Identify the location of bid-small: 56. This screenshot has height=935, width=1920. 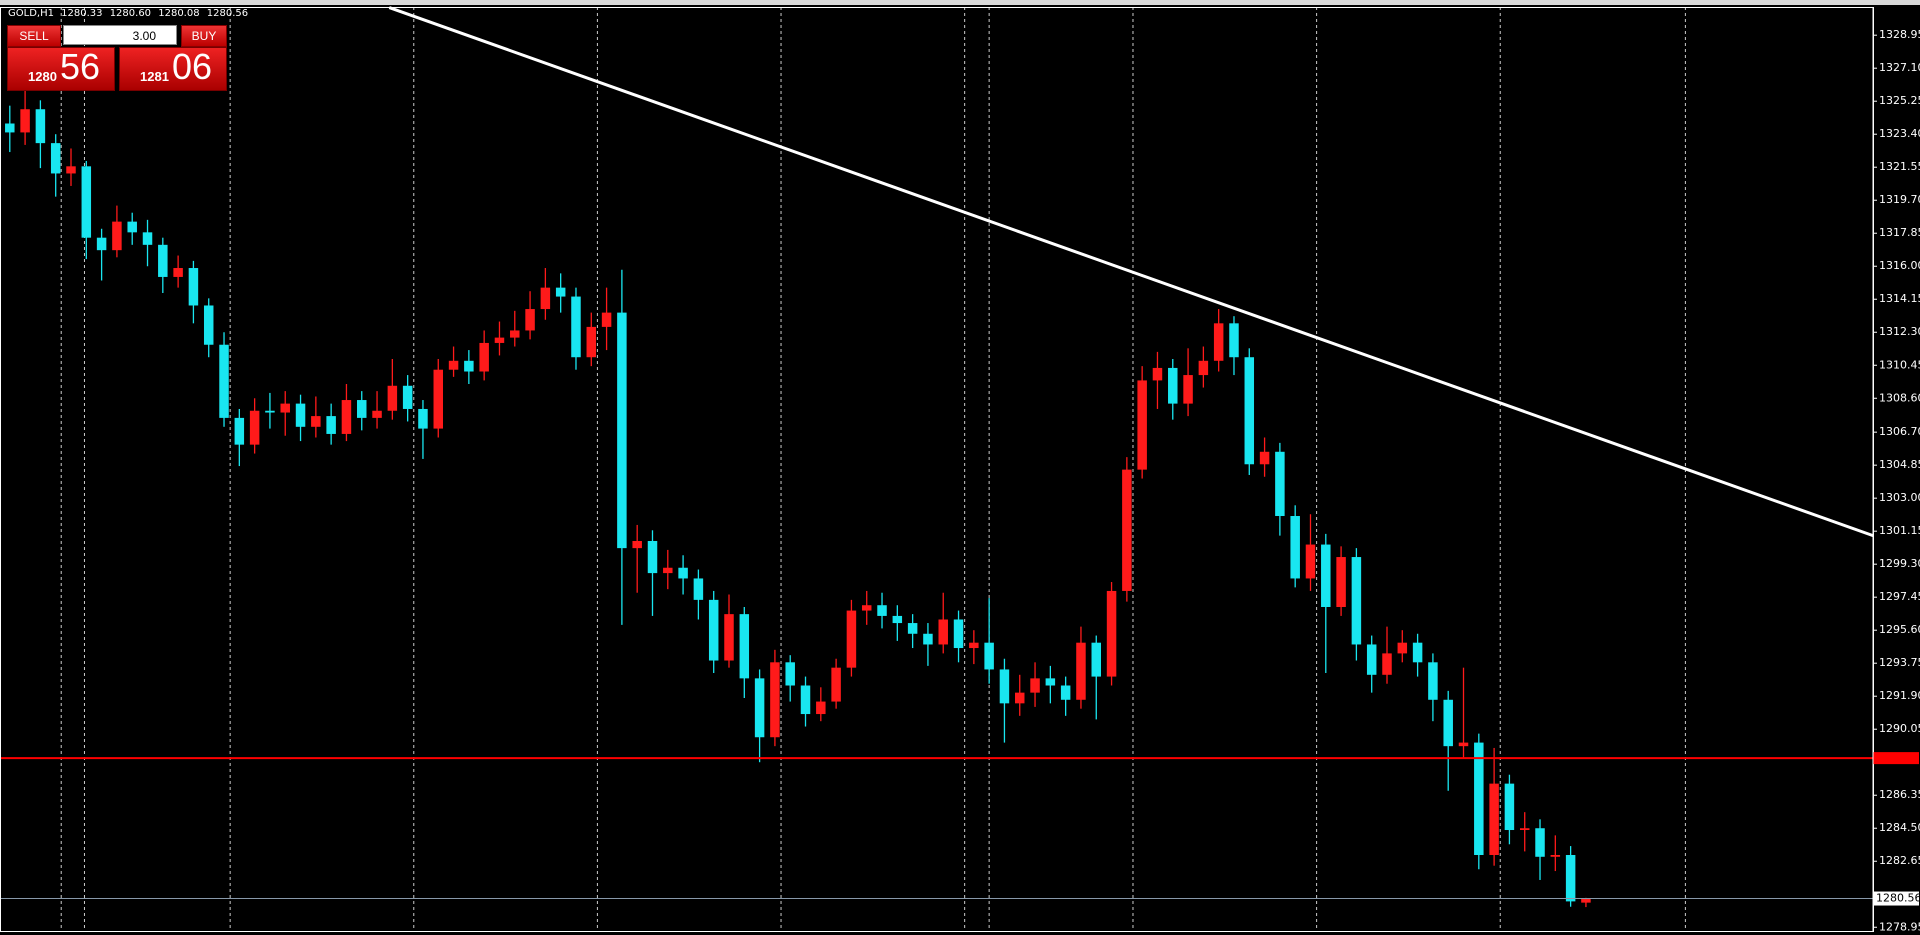
(80, 66).